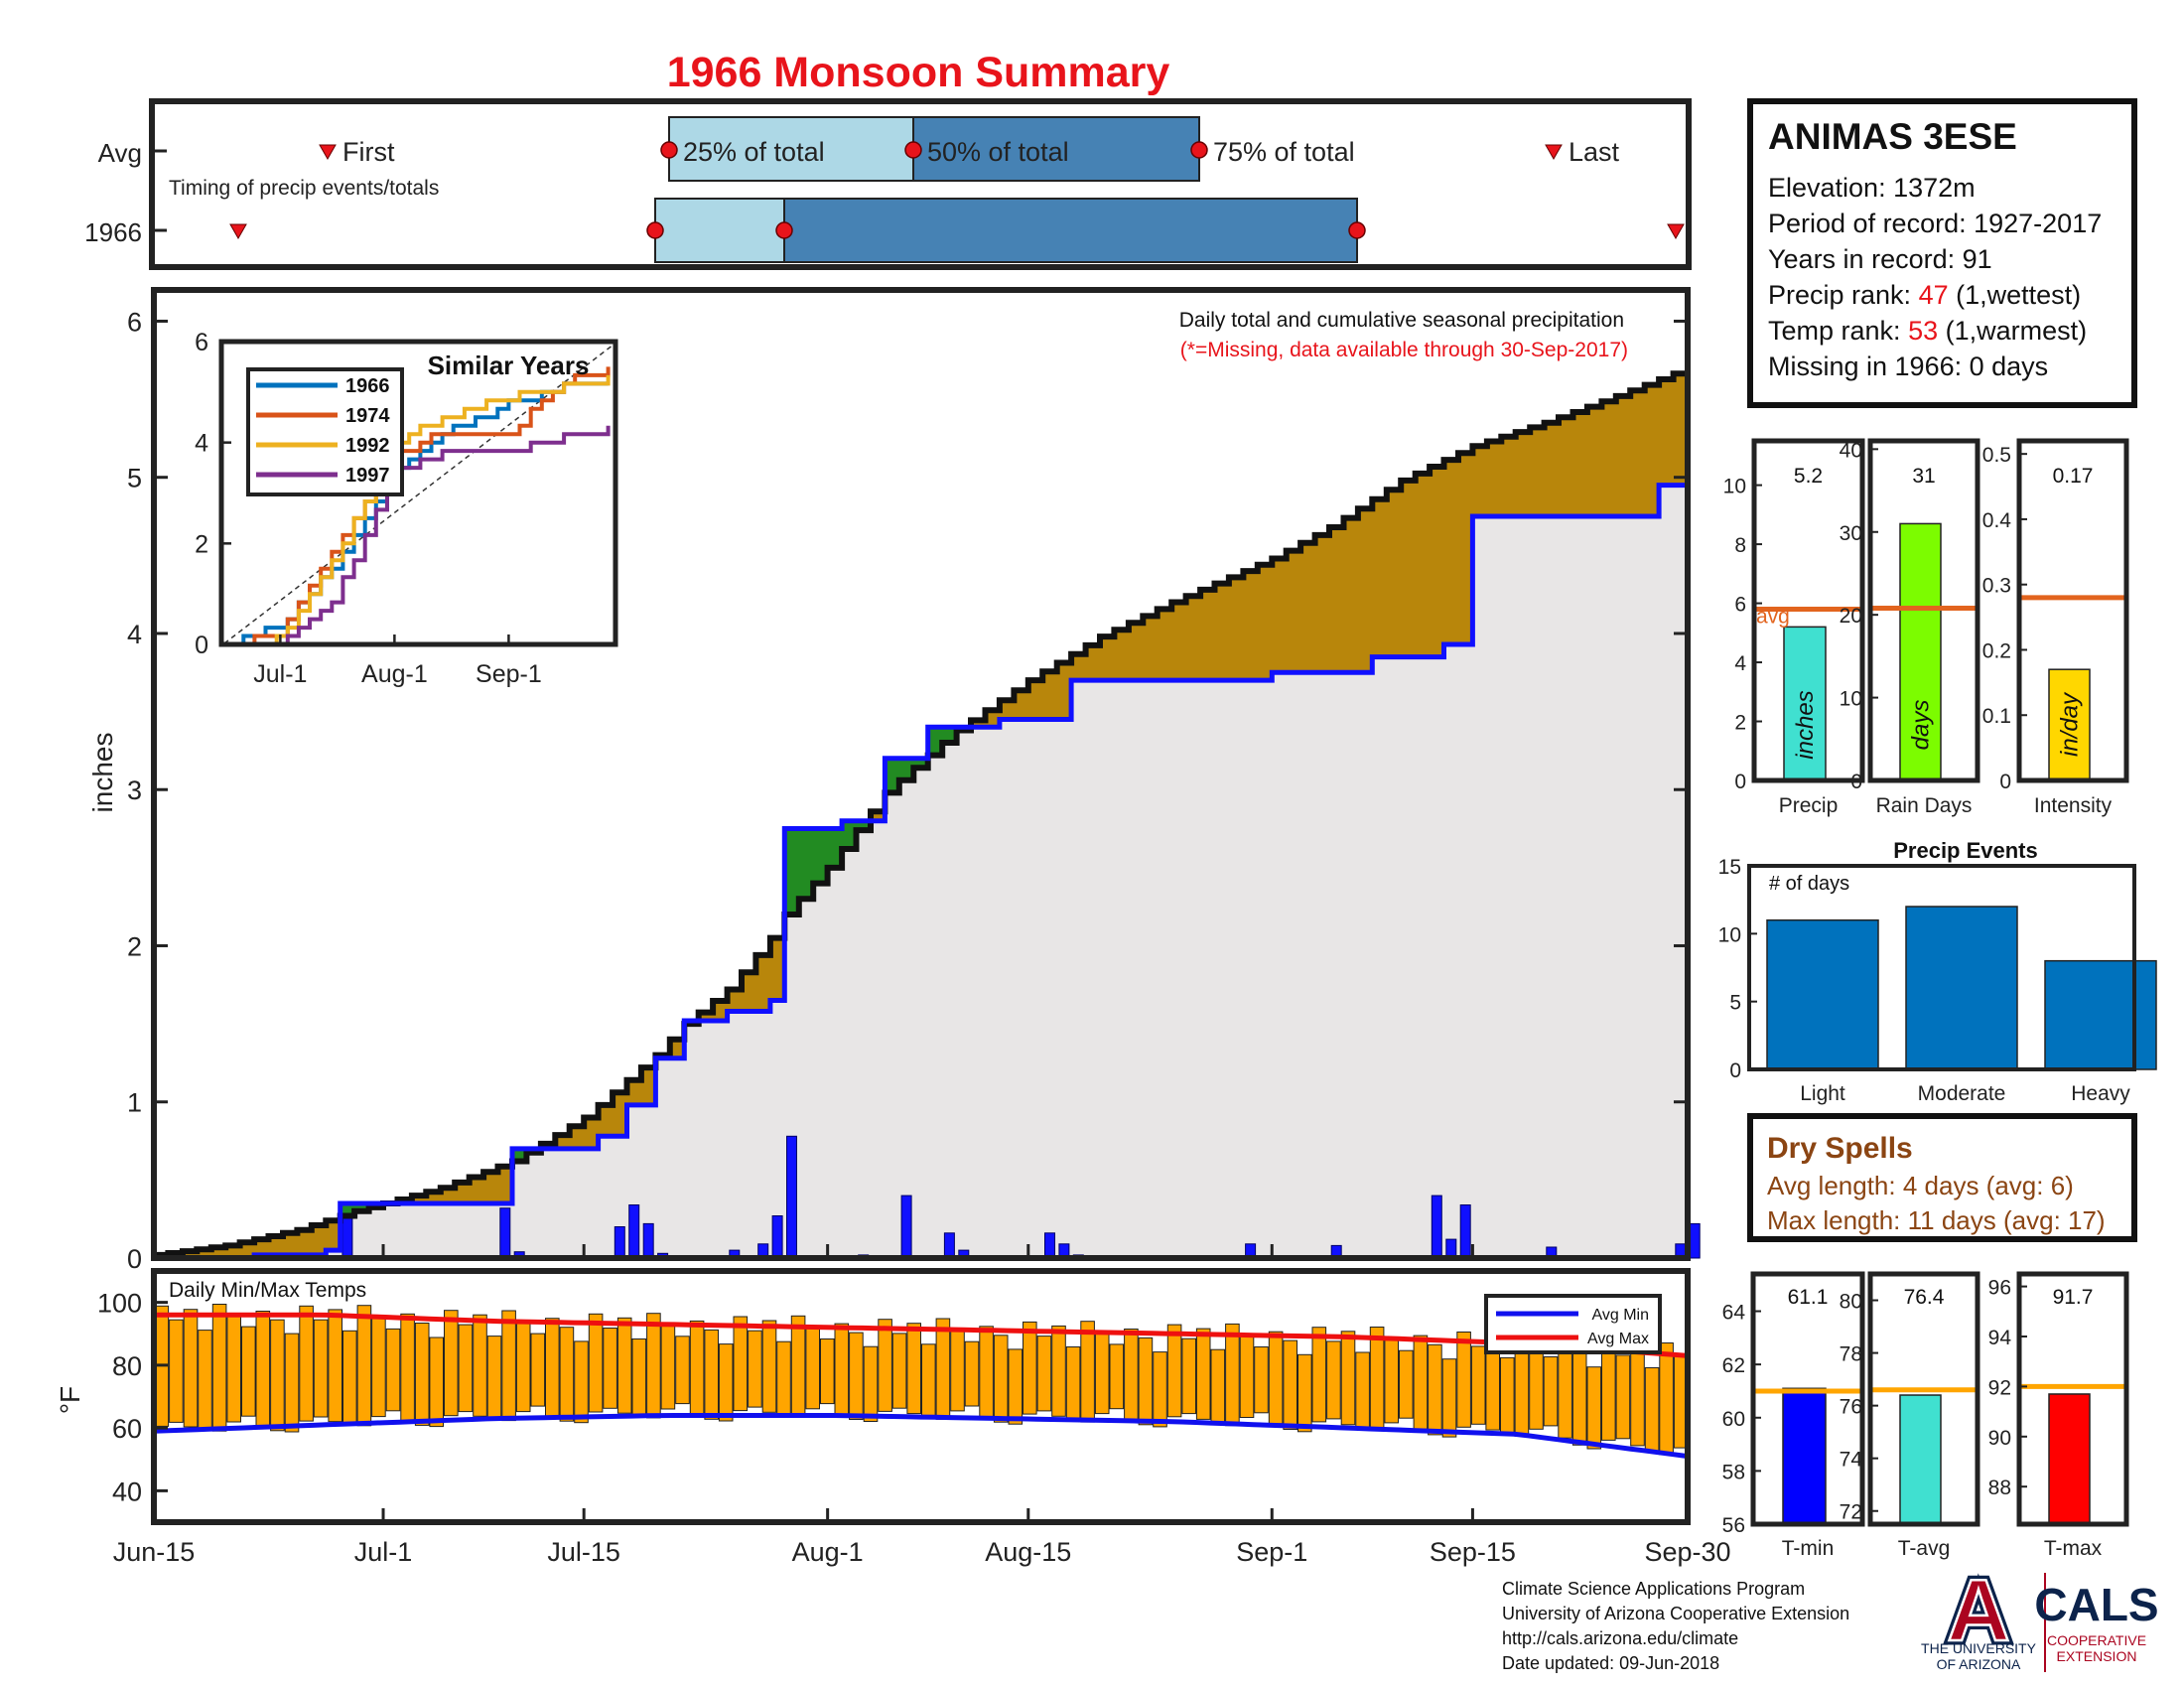 This screenshot has height=1688, width=2184. Describe the element at coordinates (1851, 616) in the screenshot. I see `precip-stat-tick-label: 20` at that location.